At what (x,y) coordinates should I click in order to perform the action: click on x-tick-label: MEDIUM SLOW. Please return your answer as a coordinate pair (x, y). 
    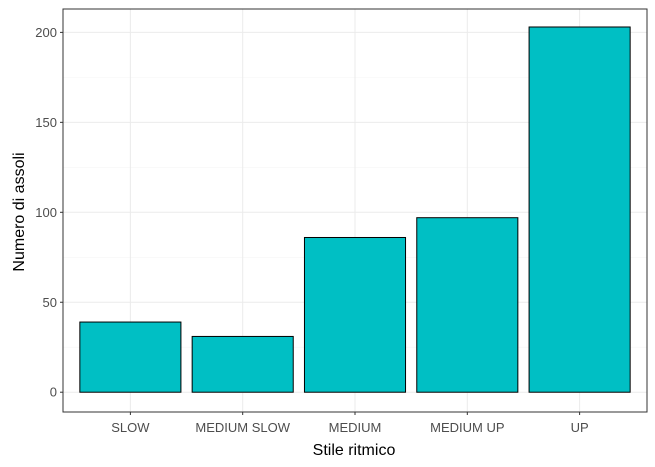
    Looking at the image, I should click on (242, 427).